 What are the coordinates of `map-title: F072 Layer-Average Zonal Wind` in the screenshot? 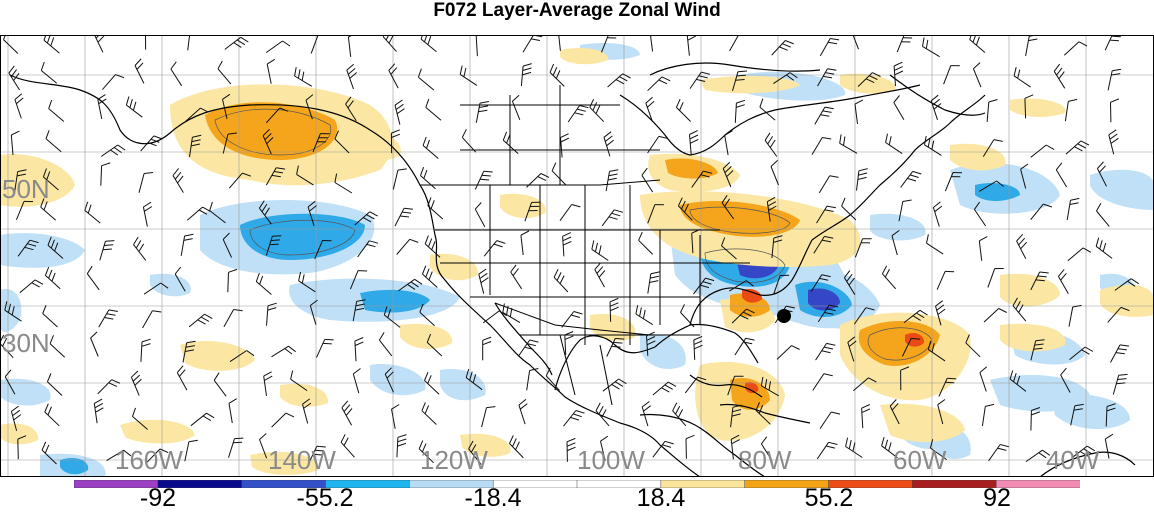 It's located at (577, 11).